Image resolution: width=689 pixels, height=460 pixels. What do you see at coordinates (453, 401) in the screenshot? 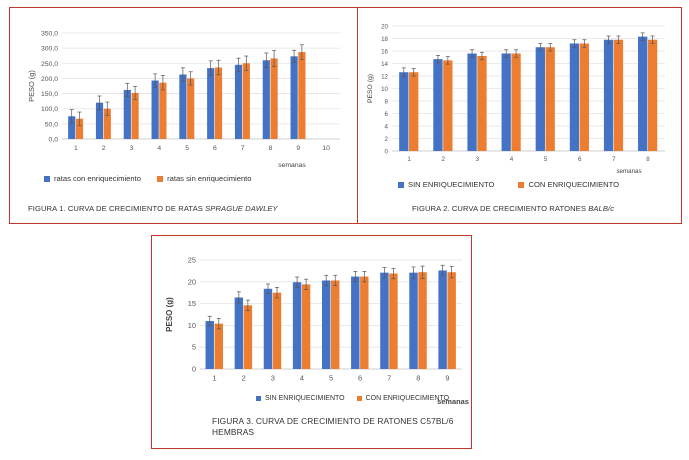
I see `x-axis-label: semanas` at bounding box center [453, 401].